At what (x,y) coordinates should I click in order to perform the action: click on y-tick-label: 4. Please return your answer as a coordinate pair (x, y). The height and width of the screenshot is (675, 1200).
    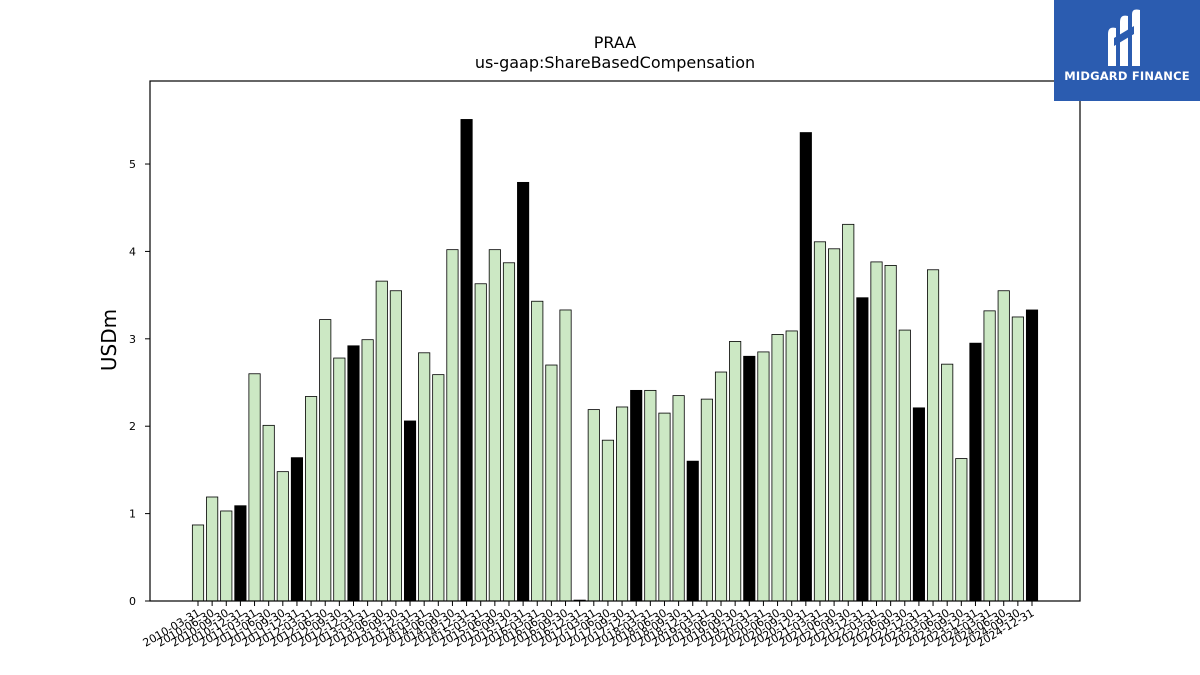
    Looking at the image, I should click on (132, 251).